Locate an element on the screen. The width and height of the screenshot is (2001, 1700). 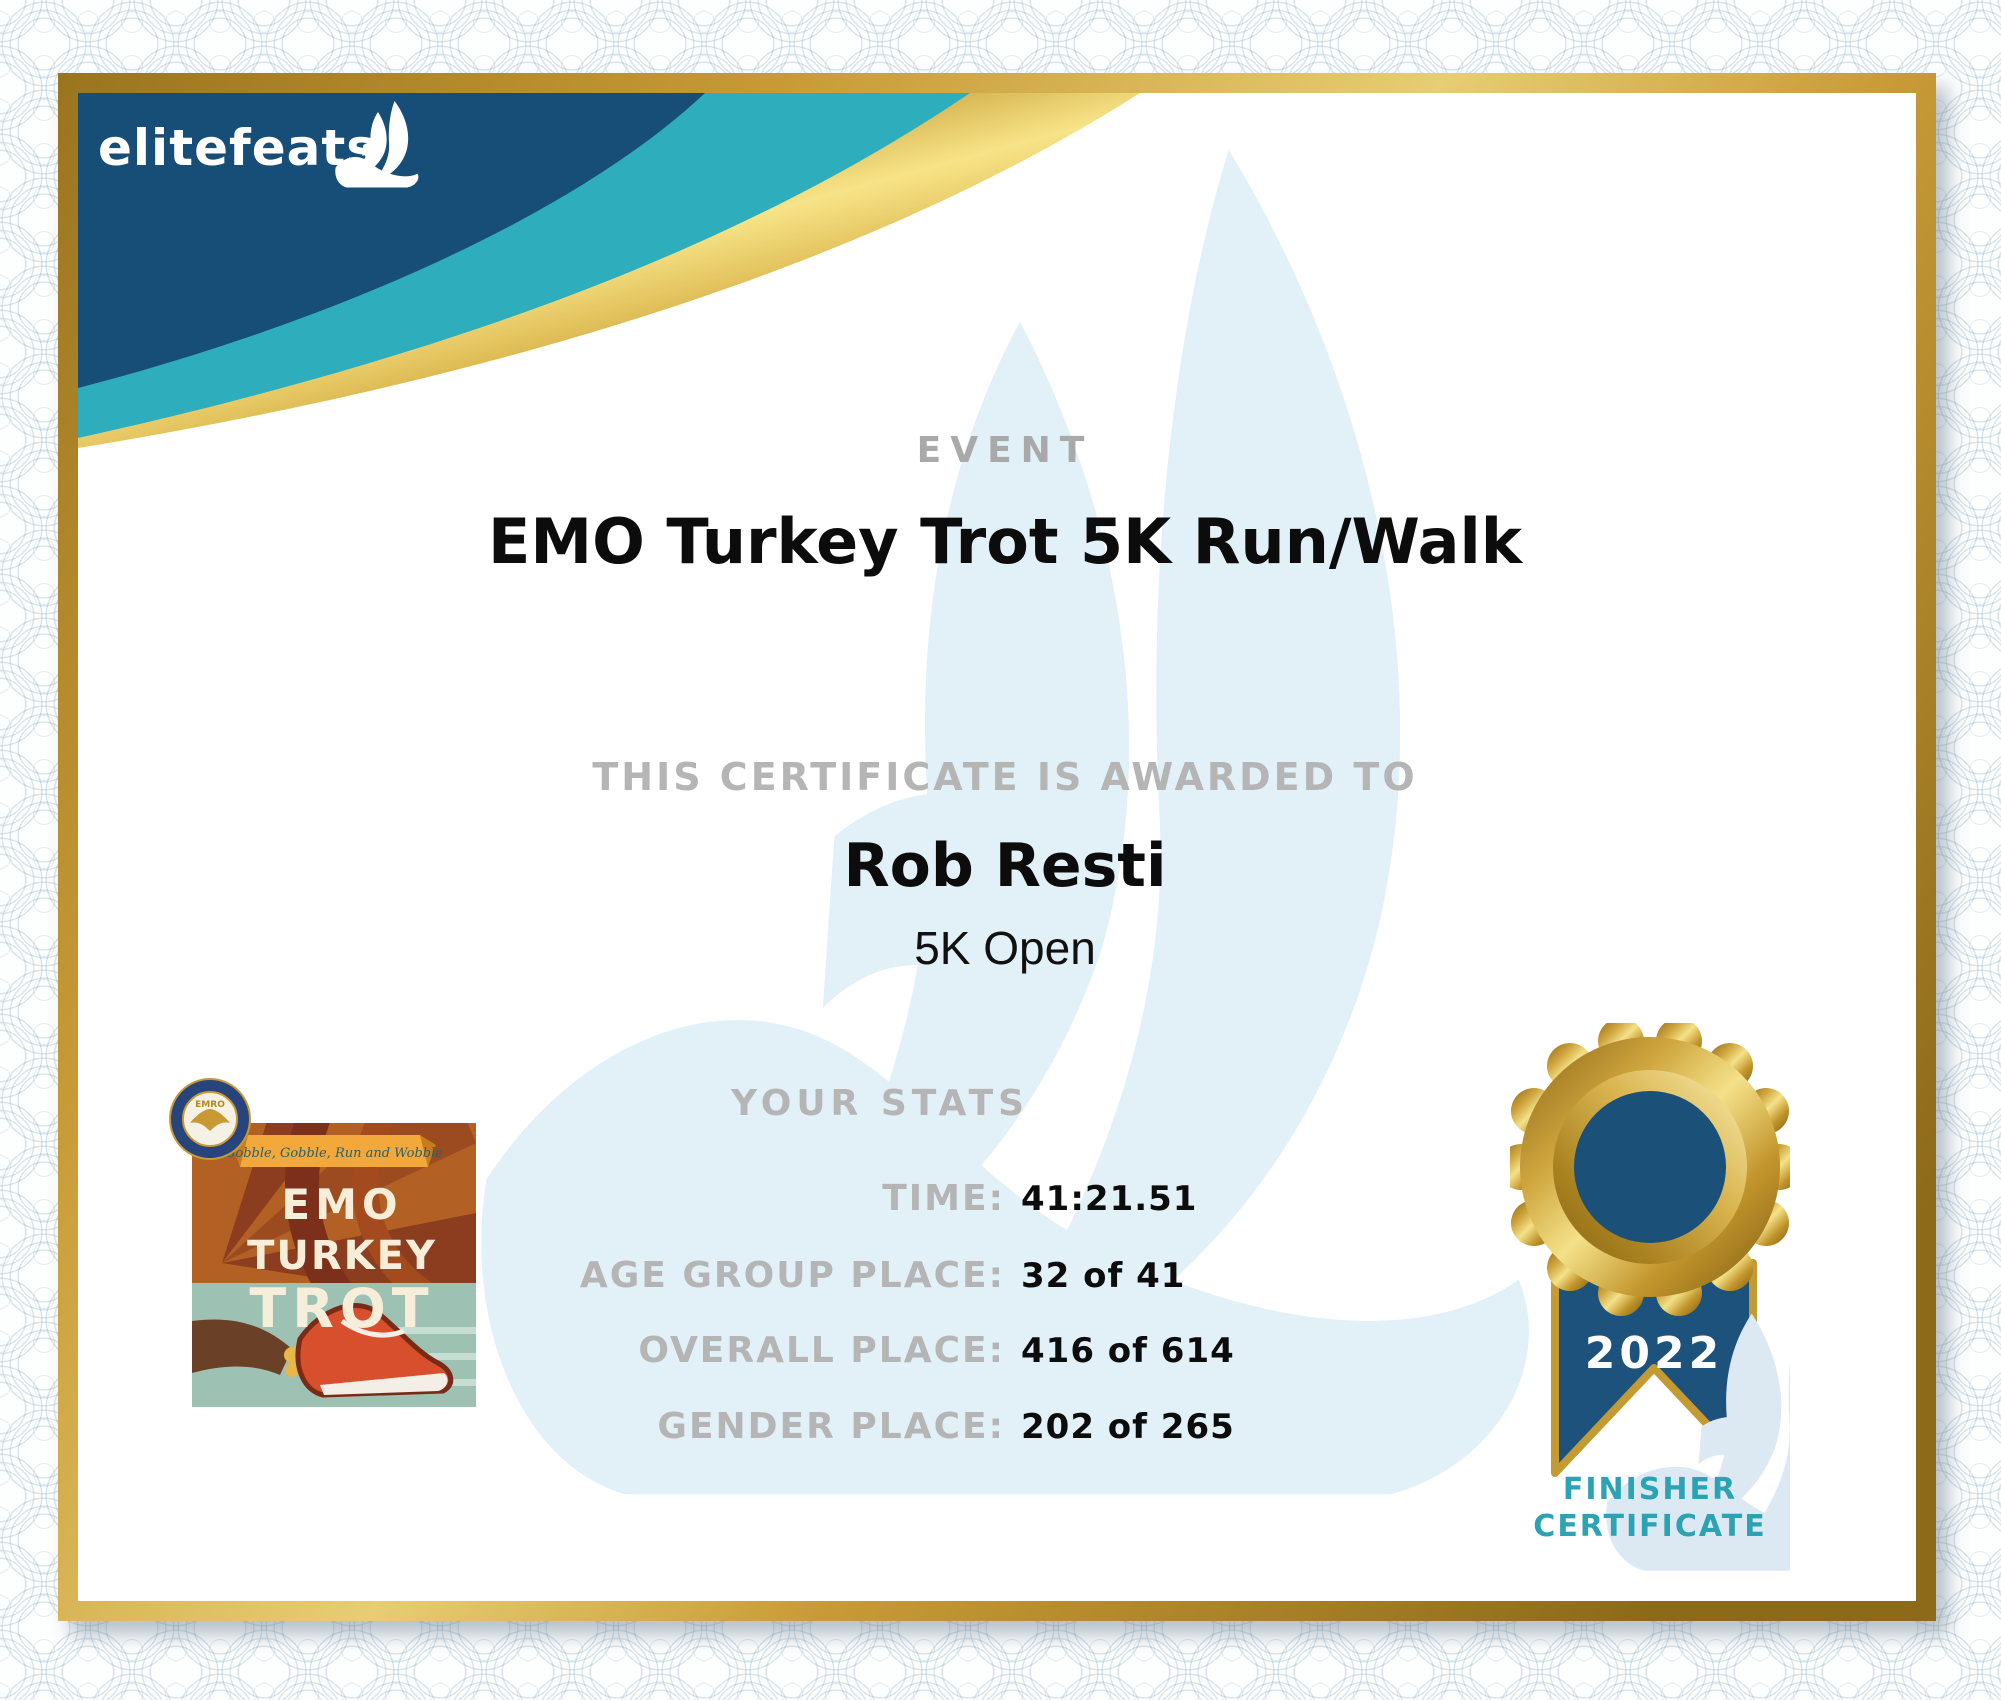
awarded-to-label: THIS CERTIFICATE IS AWARDED TO is located at coordinates (1005, 777).